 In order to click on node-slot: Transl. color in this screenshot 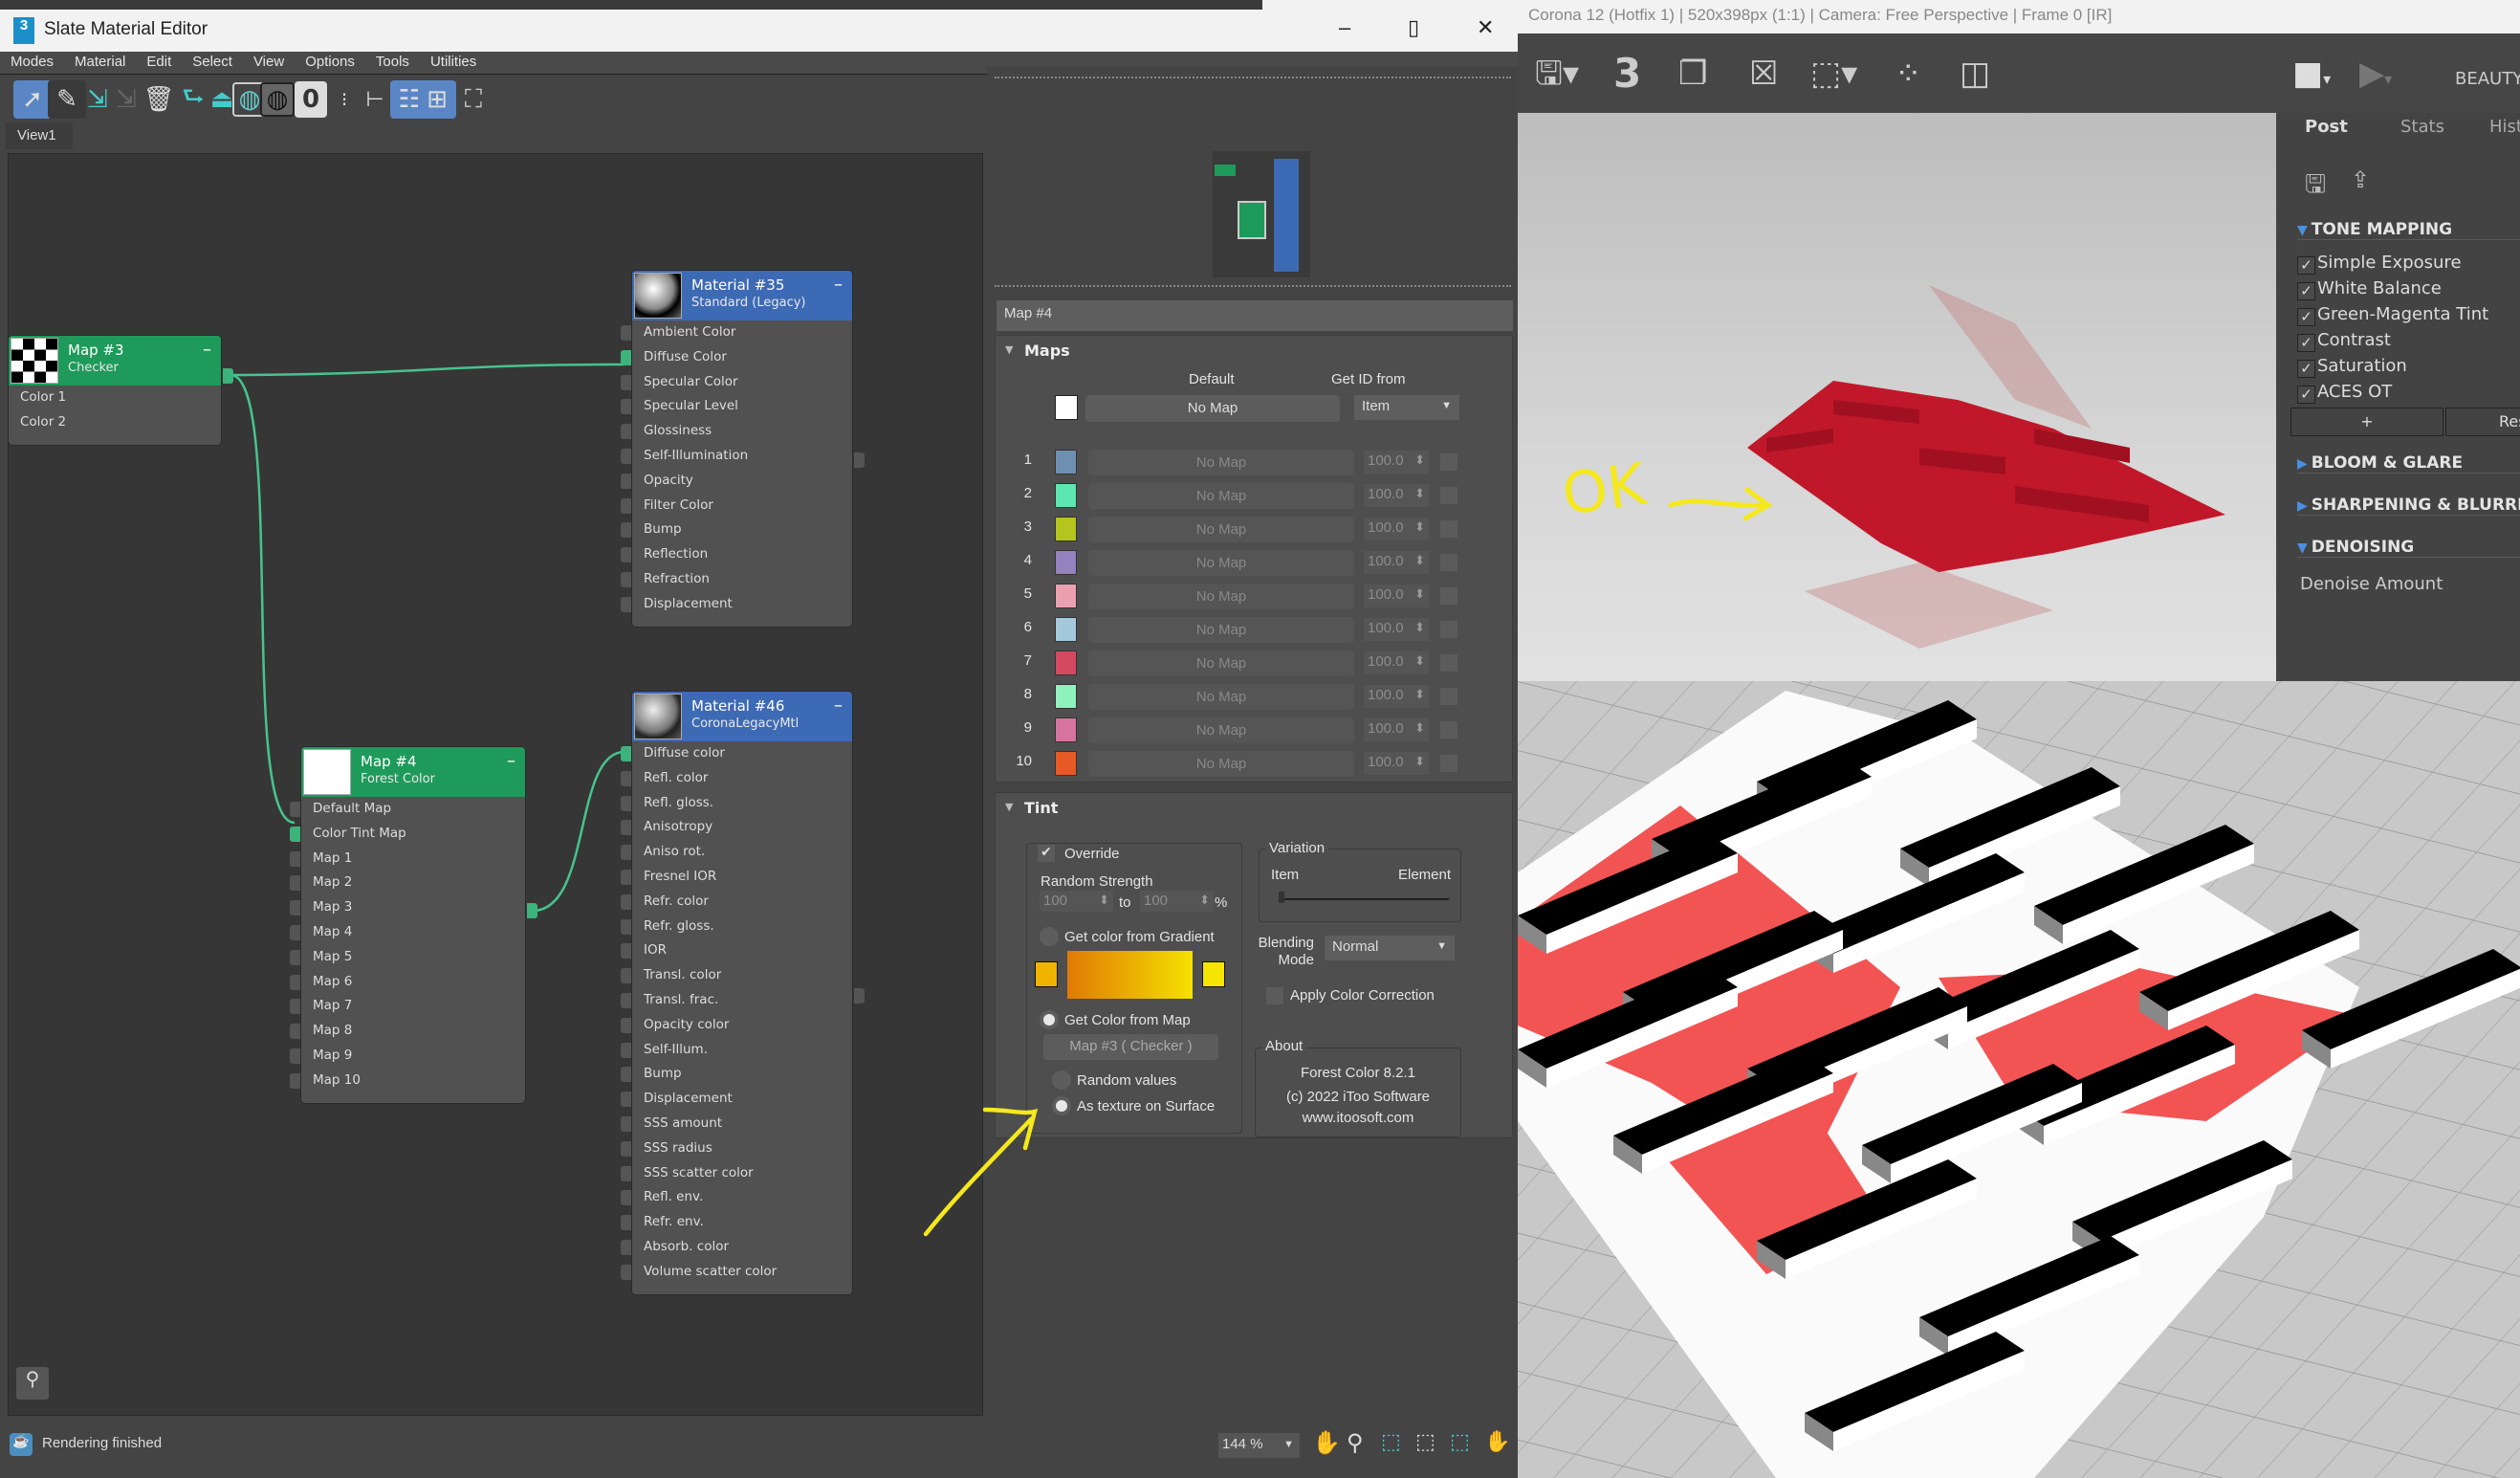, I will do `click(736, 975)`.